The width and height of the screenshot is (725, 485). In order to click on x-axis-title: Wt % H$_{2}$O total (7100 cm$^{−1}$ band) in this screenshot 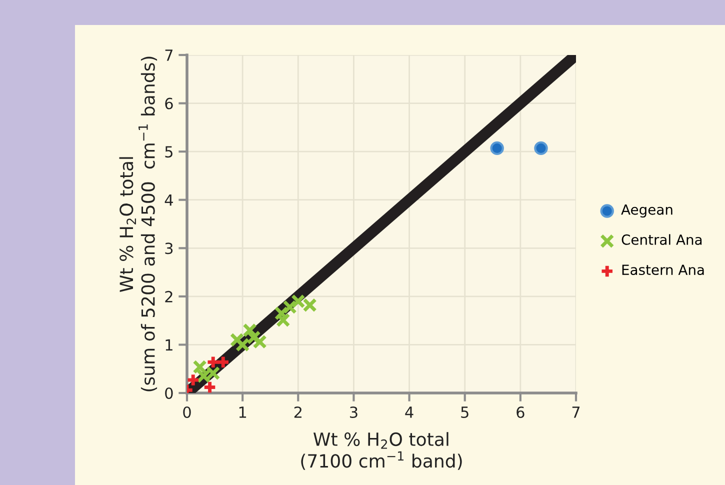, I will do `click(381, 451)`.